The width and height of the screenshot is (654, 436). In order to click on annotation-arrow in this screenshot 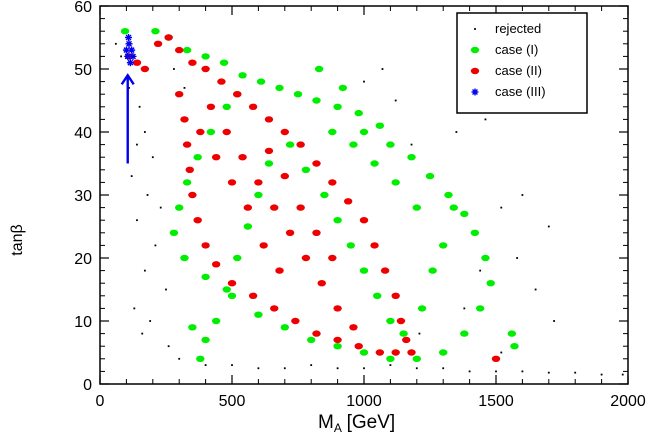, I will do `click(127, 118)`.